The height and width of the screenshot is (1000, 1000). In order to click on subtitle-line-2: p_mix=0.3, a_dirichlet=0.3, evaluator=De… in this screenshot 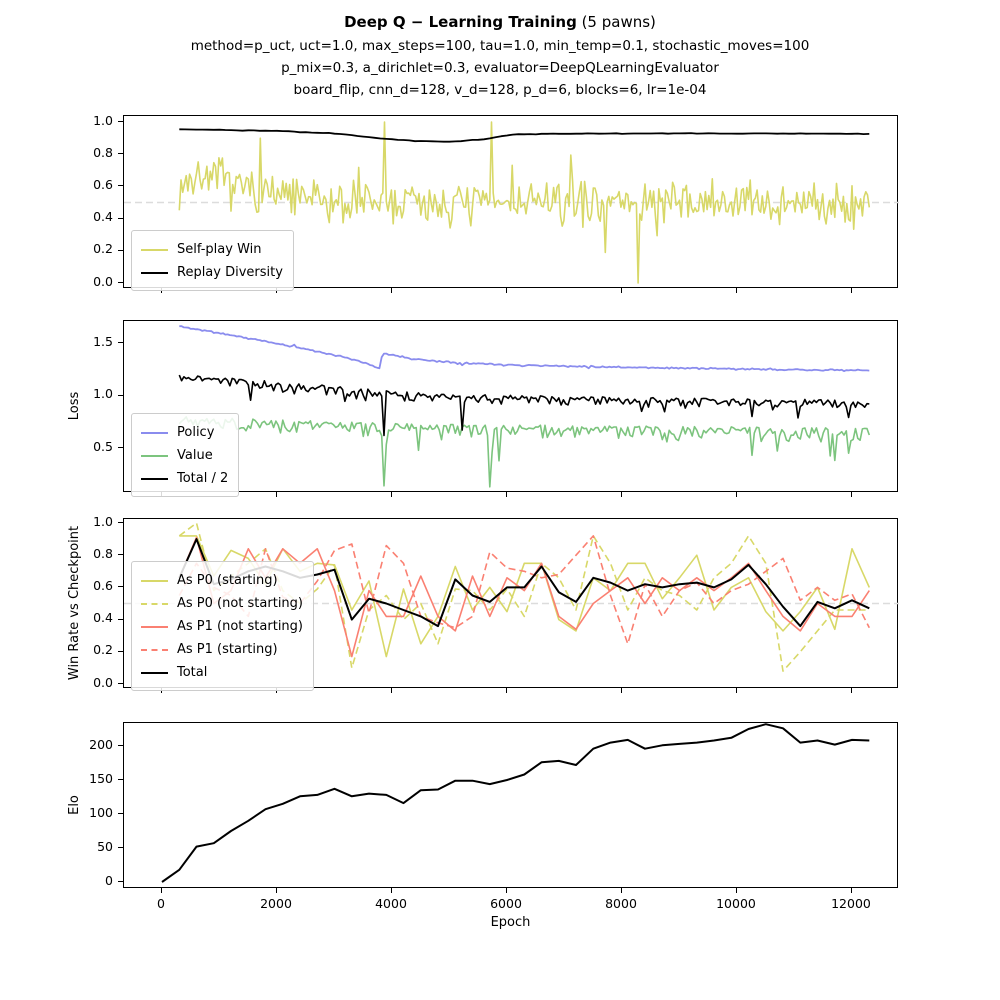, I will do `click(500, 68)`.